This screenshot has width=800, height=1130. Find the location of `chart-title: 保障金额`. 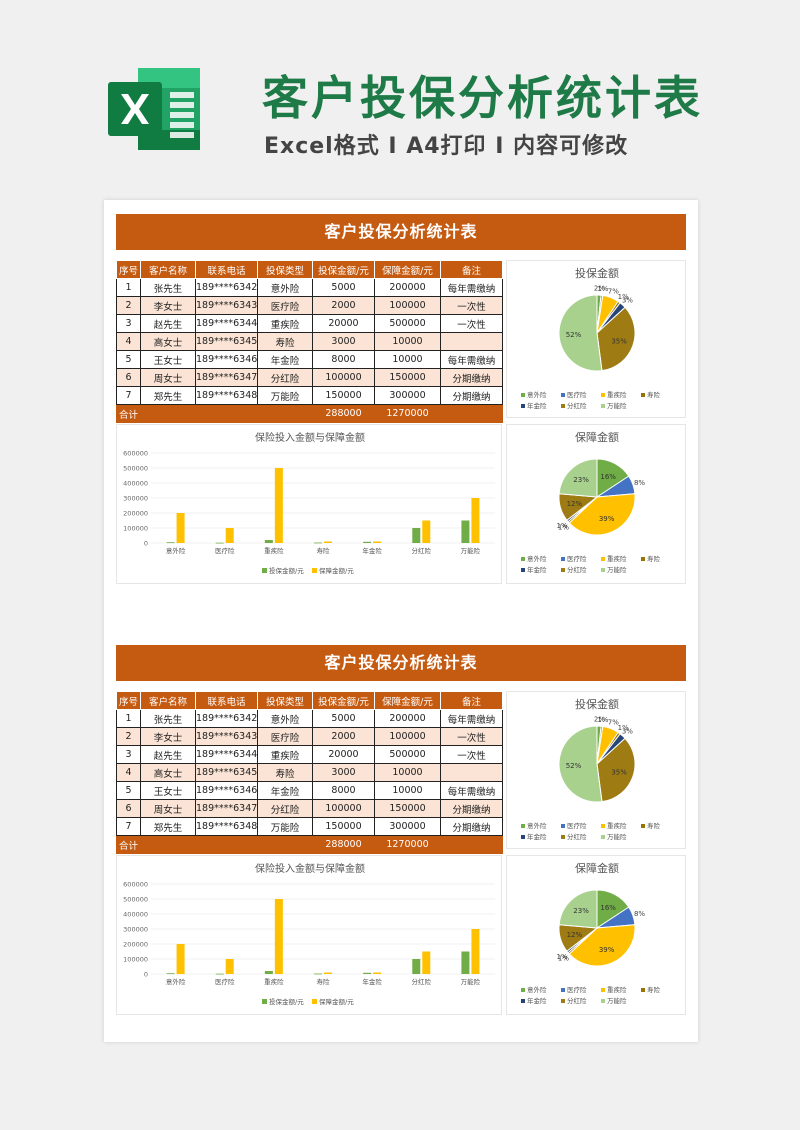

chart-title: 保障金额 is located at coordinates (597, 868).